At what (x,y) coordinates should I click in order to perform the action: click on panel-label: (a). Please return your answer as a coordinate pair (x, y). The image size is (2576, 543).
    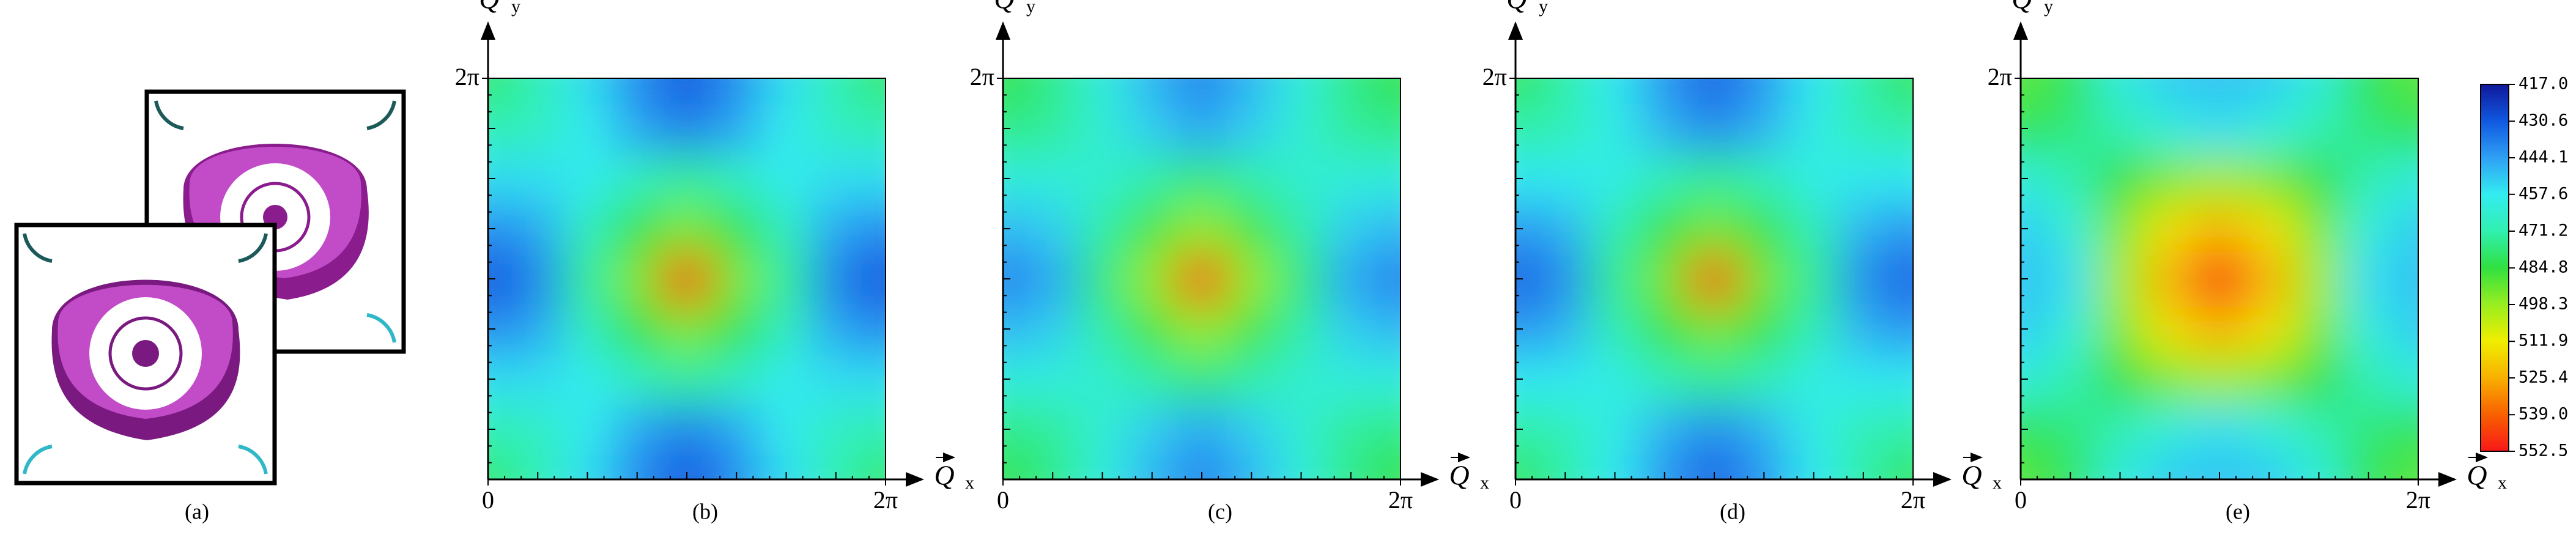
    Looking at the image, I should click on (197, 511).